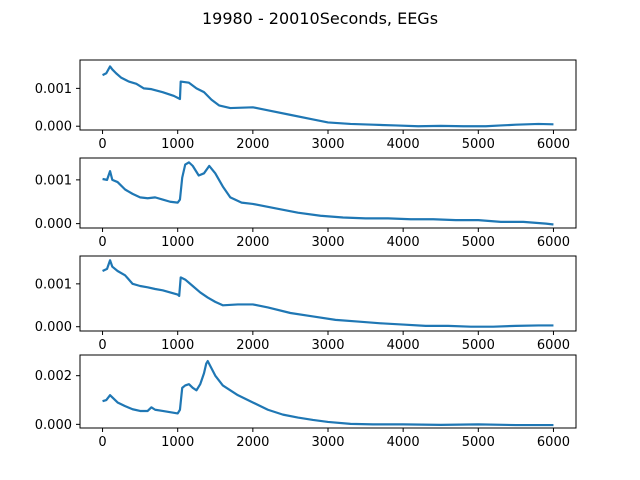  I want to click on figure-title: 19980 - 20010Seconds, EEGs, so click(320, 18).